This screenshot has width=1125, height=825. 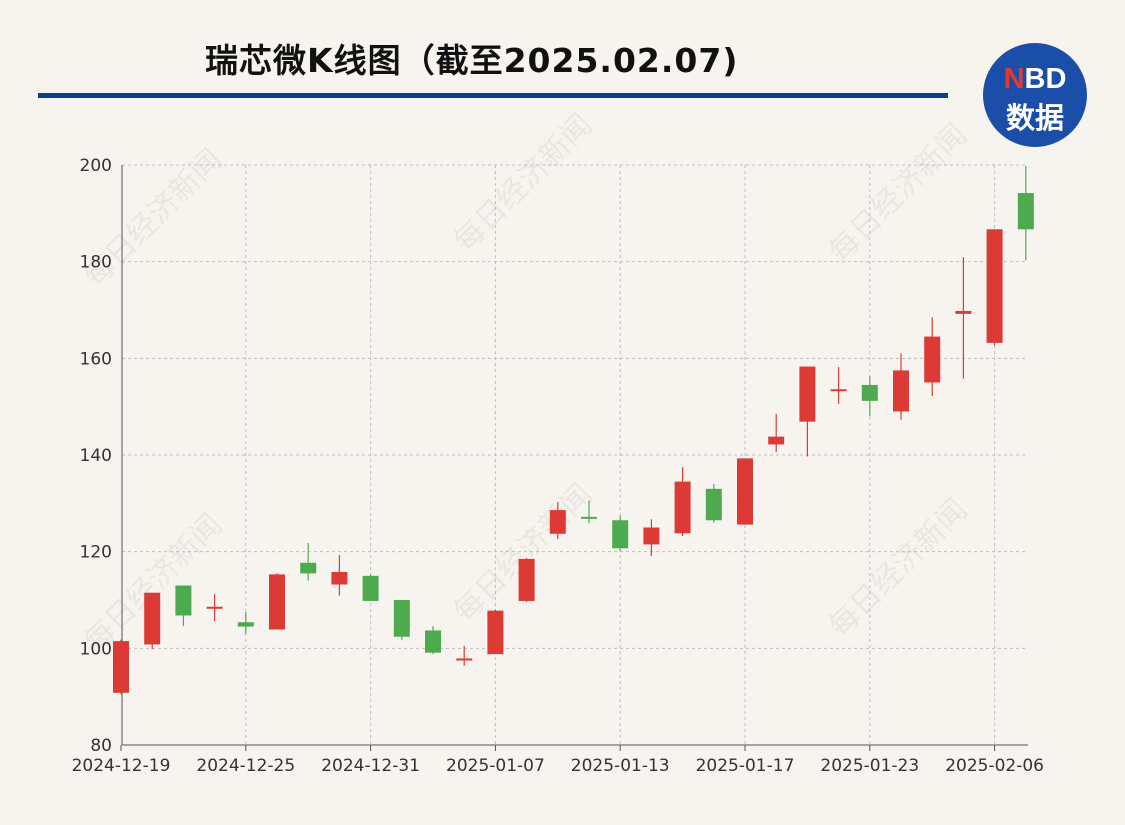 I want to click on y-tick-label: 80, so click(x=101, y=746).